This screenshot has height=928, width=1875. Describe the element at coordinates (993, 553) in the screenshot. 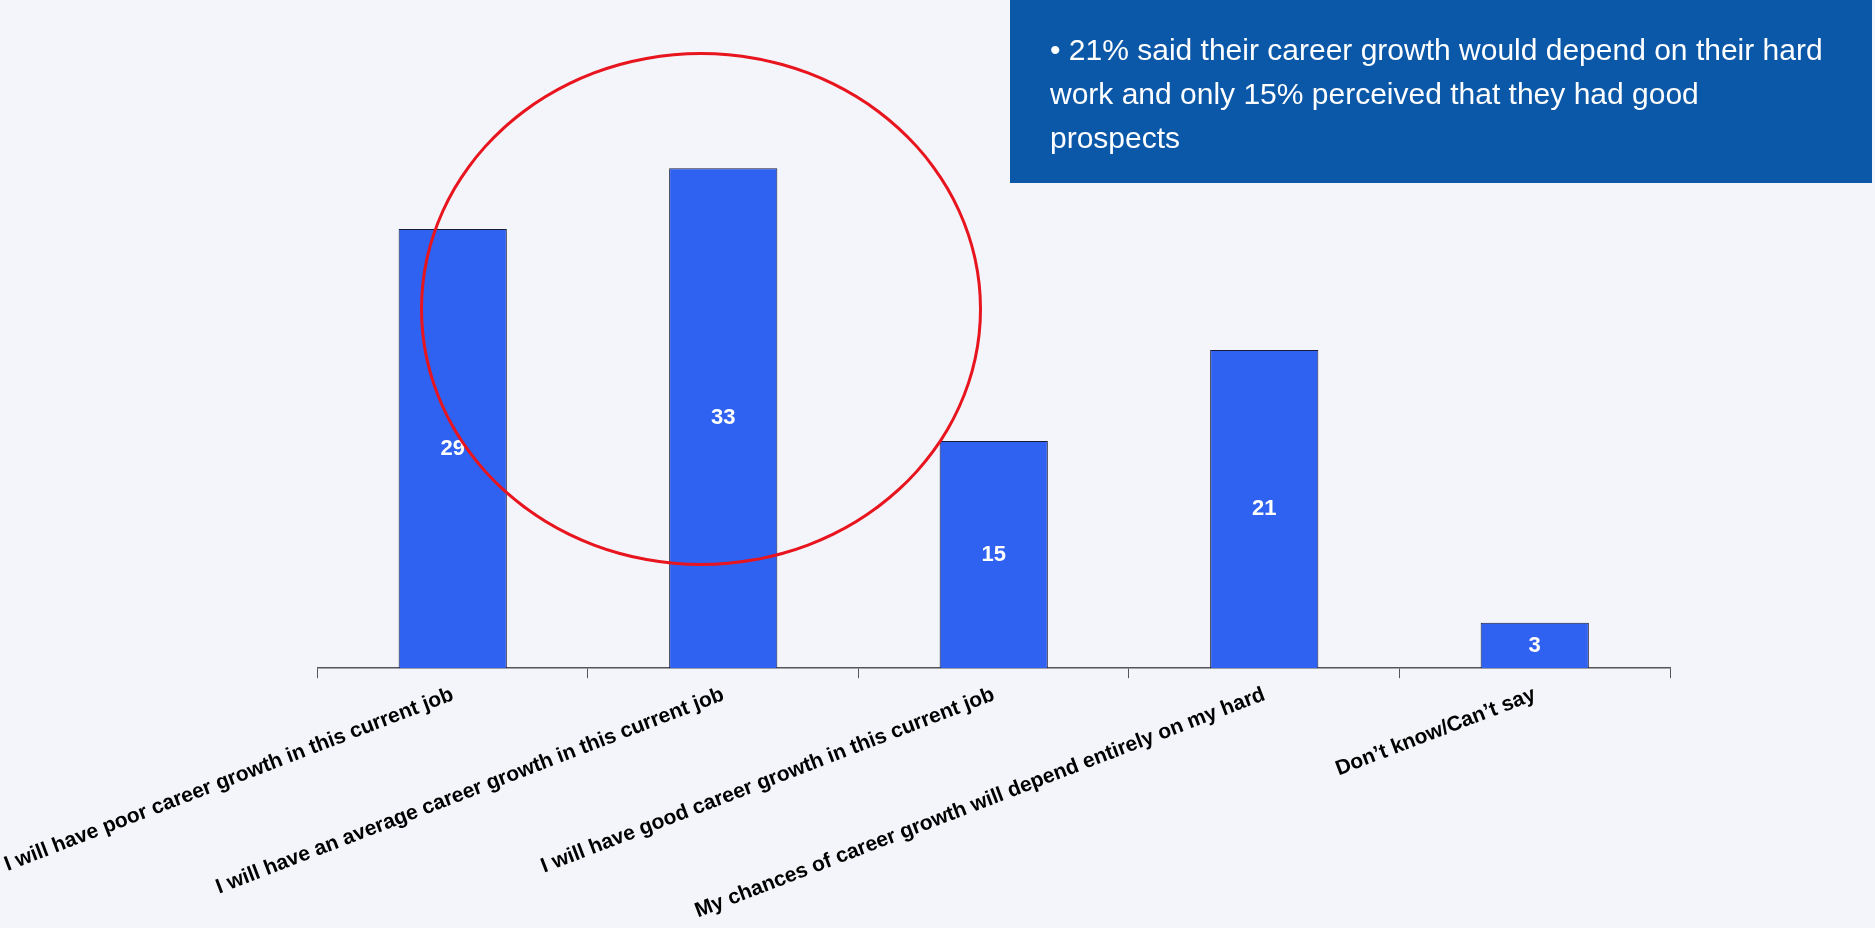

I see `data-label: 15` at that location.